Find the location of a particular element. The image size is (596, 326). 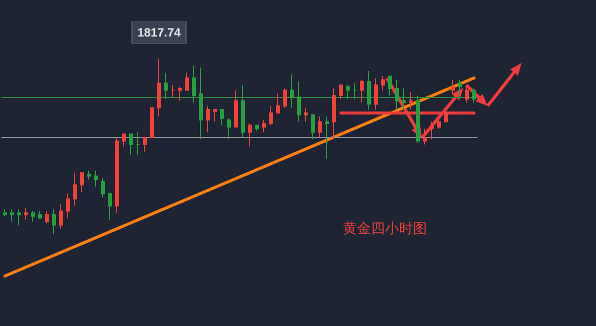

annotation: 黄金四小时图 is located at coordinates (385, 229).